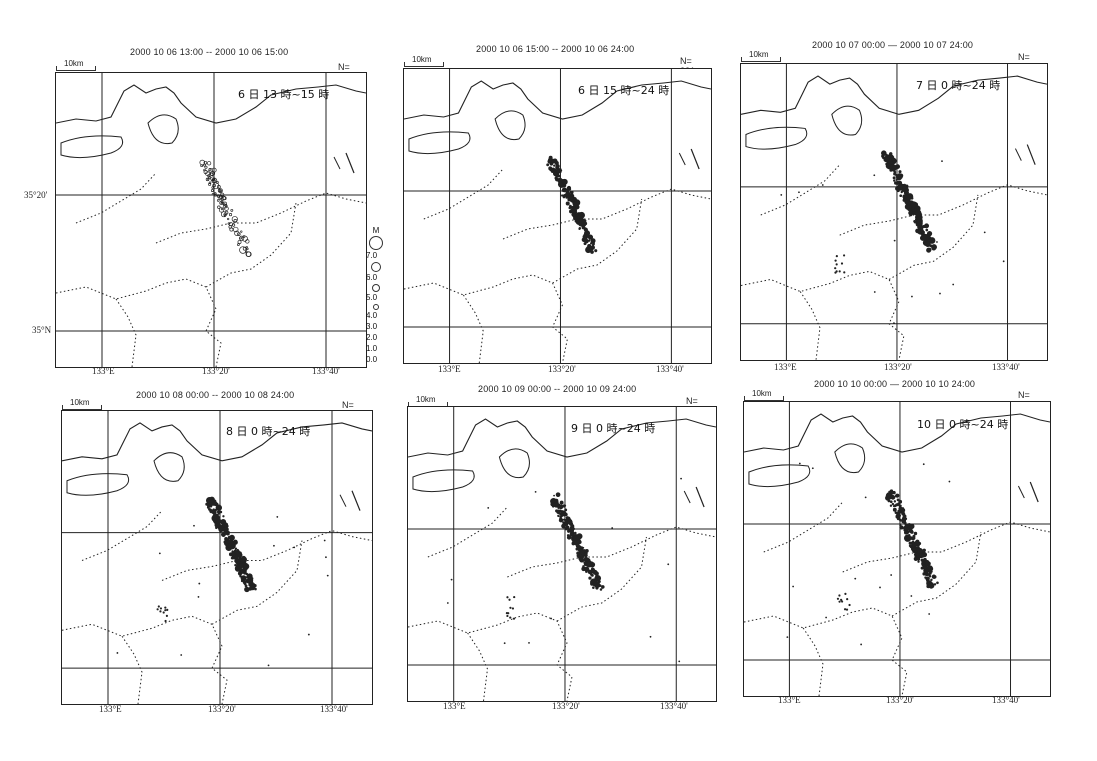  Describe the element at coordinates (372, 255) in the screenshot. I see `legend-level: 7.0` at that location.